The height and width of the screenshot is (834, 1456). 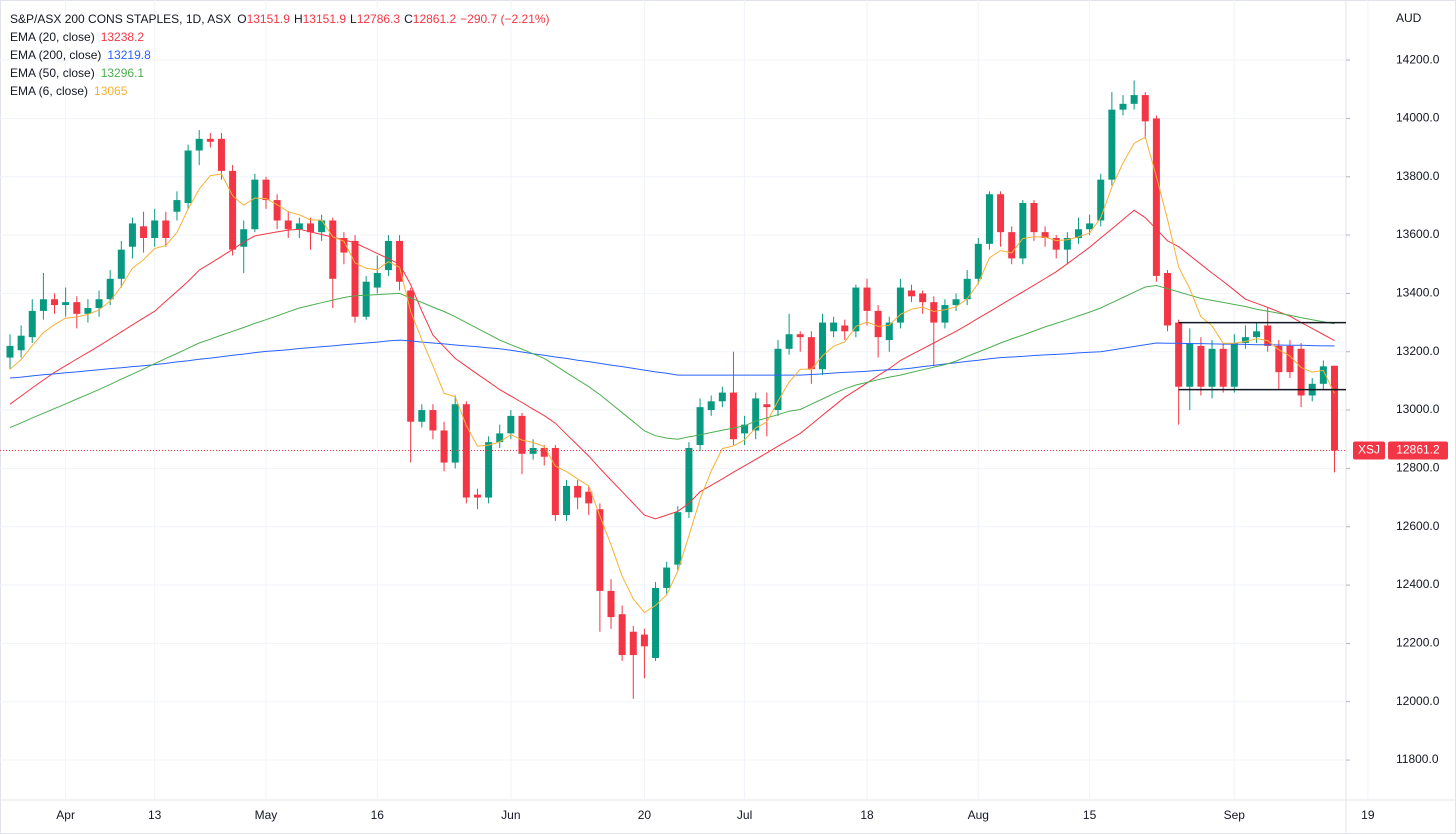 What do you see at coordinates (867, 815) in the screenshot?
I see `x-tick-label: 18` at bounding box center [867, 815].